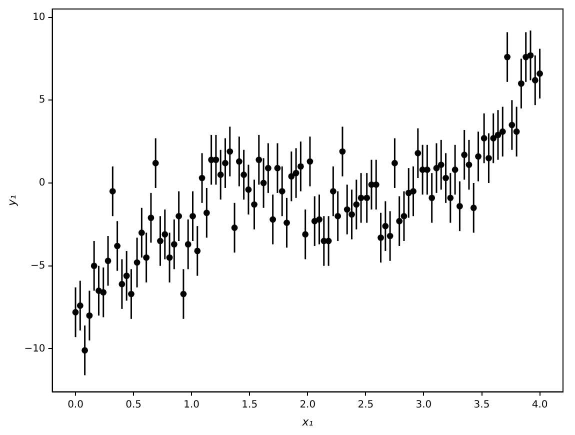 The width and height of the screenshot is (575, 435). I want to click on x-tick-label: 2.5, so click(366, 404).